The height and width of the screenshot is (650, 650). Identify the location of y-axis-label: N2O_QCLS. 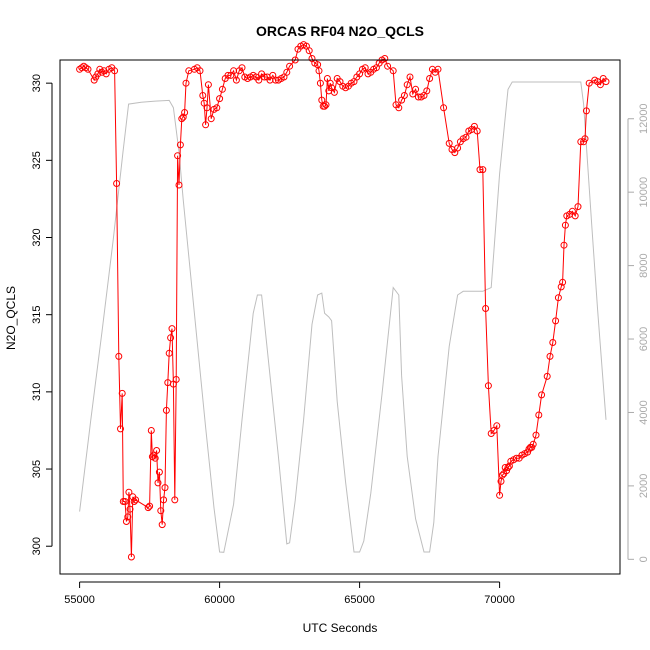
(11, 318).